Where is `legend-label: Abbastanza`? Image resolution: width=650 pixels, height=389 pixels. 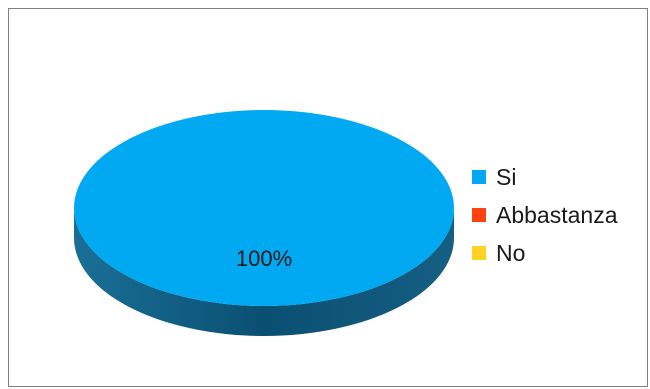
legend-label: Abbastanza is located at coordinates (557, 214).